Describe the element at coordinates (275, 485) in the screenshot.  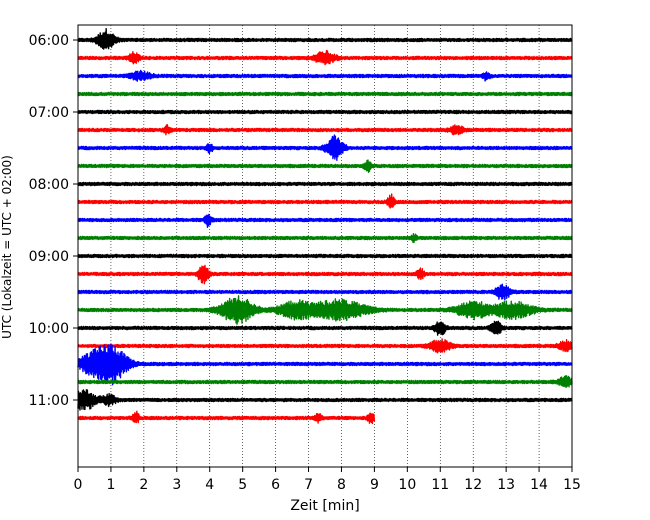
I see `x-tick-label: 6` at that location.